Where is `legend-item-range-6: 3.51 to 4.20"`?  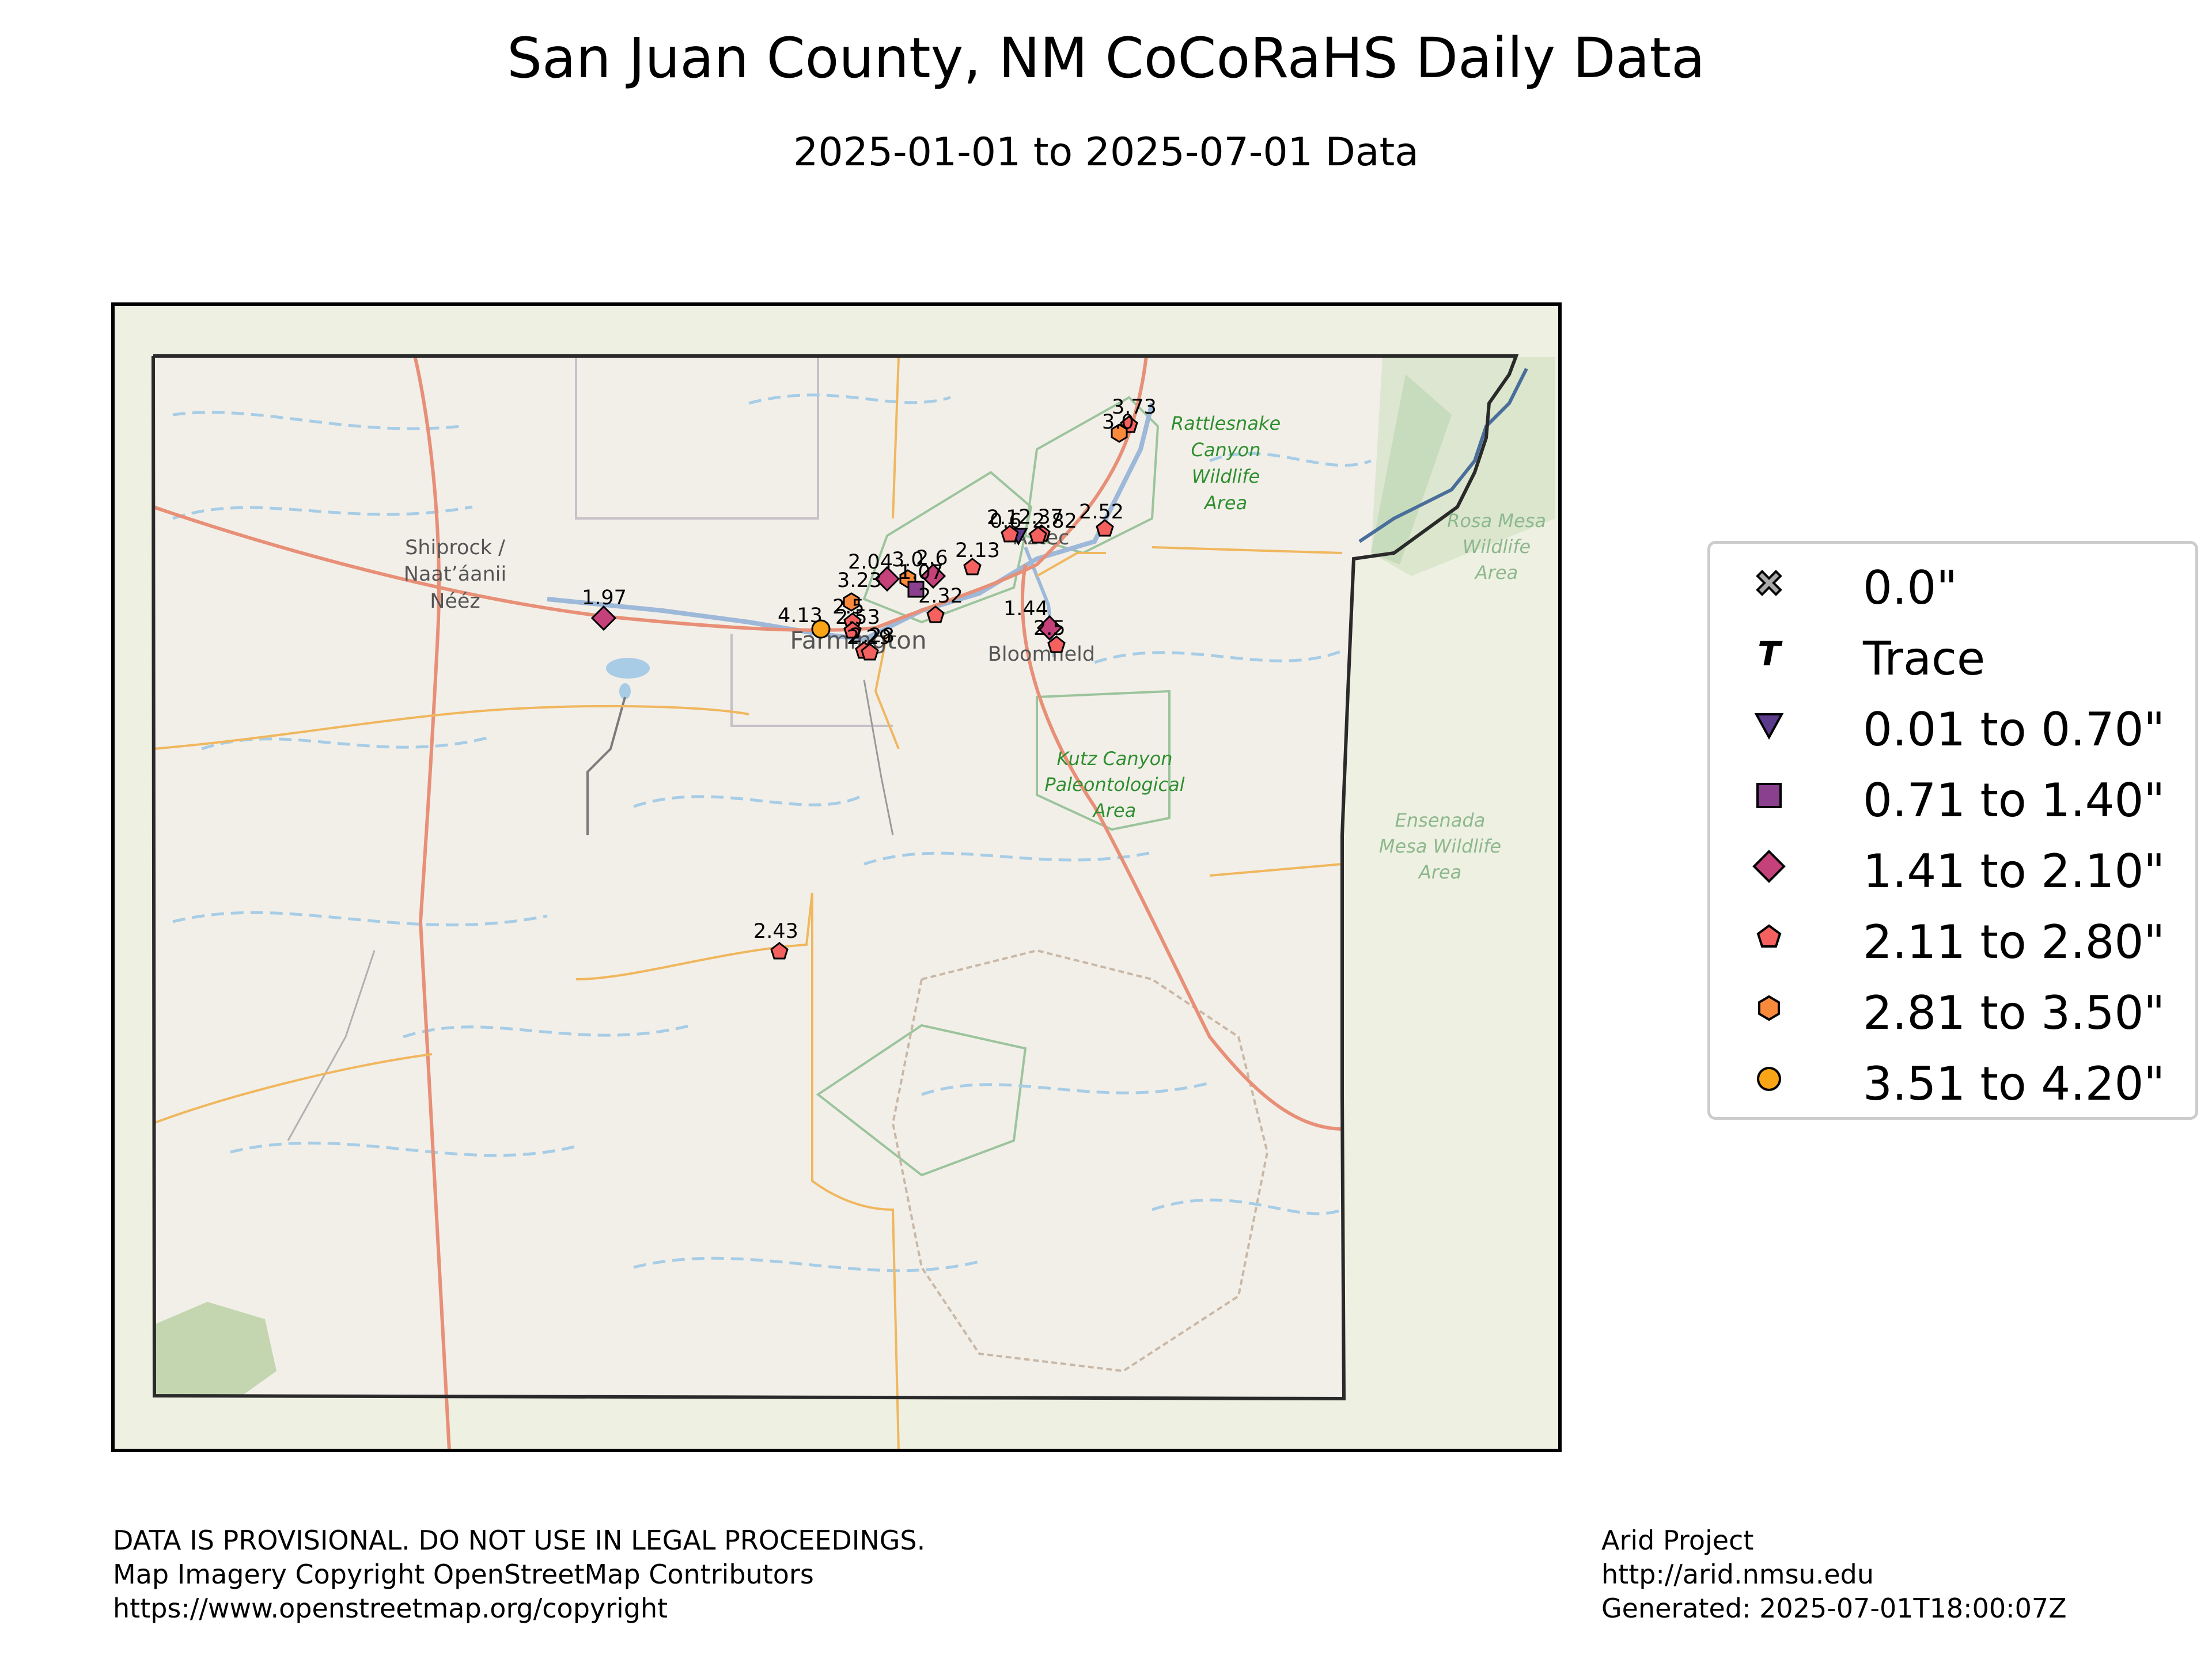
legend-item-range-6: 3.51 to 4.20" is located at coordinates (1952, 1078).